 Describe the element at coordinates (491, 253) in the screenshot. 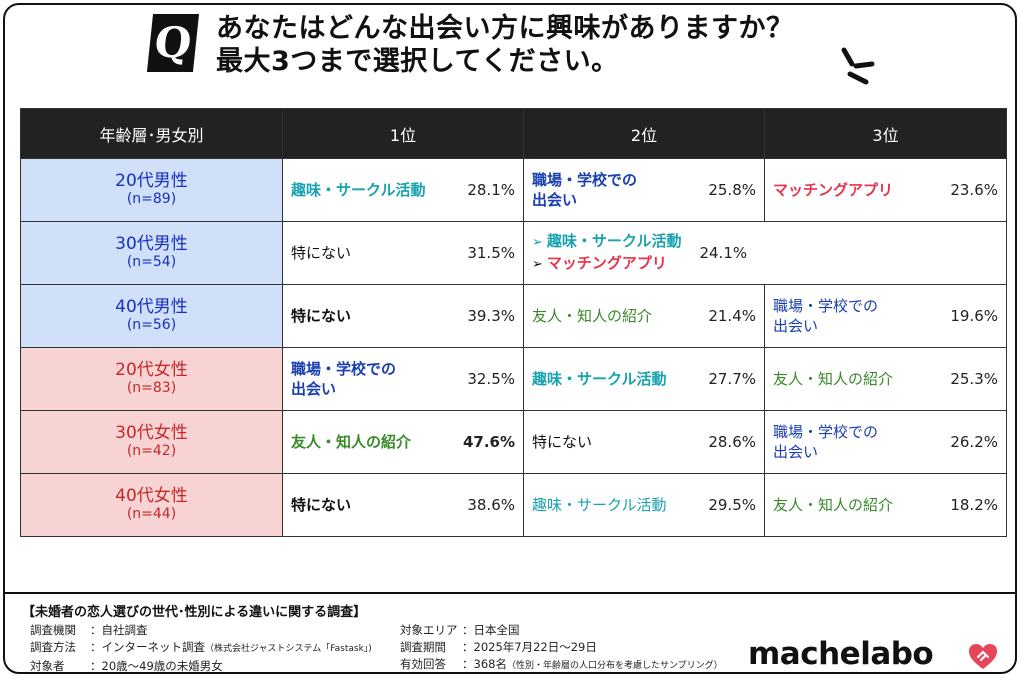

I see `answer-percent: 31.5%` at that location.